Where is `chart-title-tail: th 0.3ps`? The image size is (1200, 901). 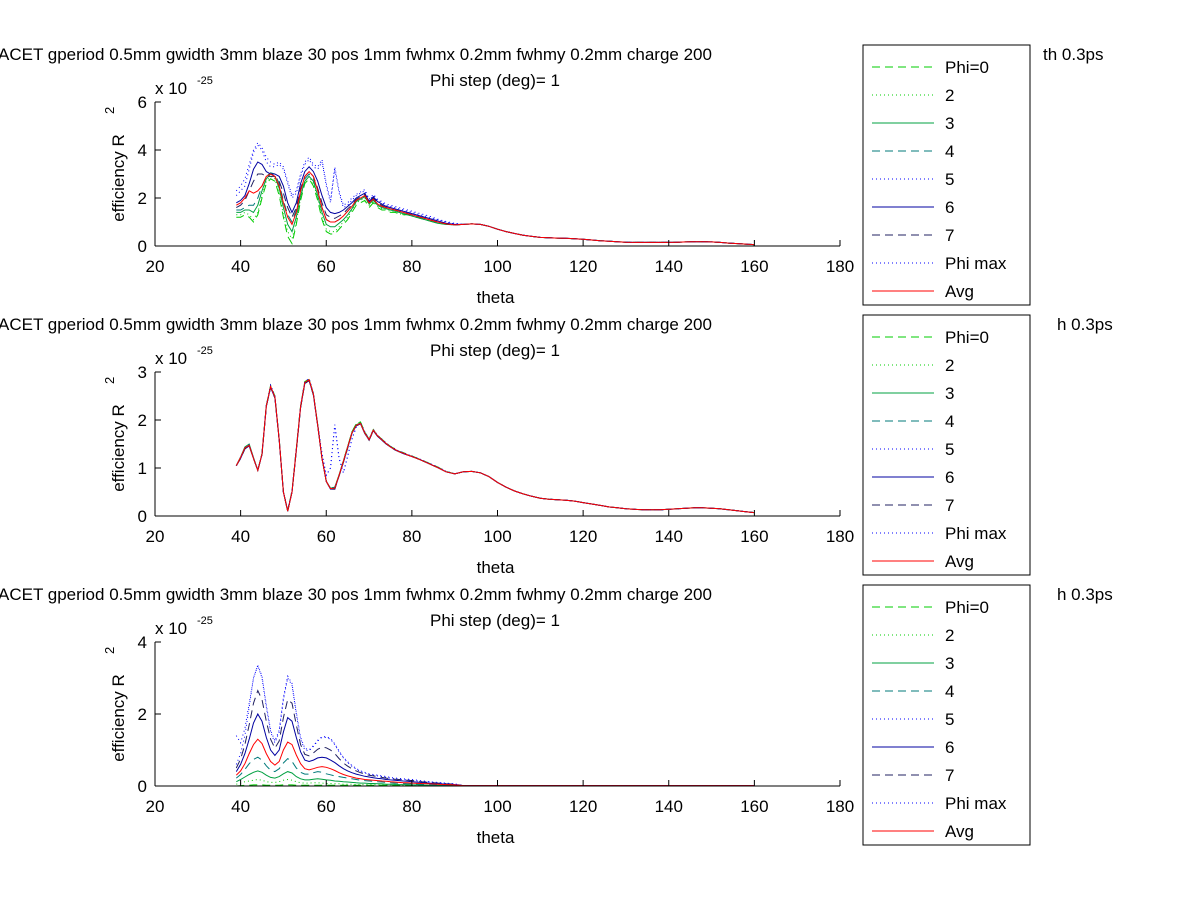 chart-title-tail: th 0.3ps is located at coordinates (1073, 54).